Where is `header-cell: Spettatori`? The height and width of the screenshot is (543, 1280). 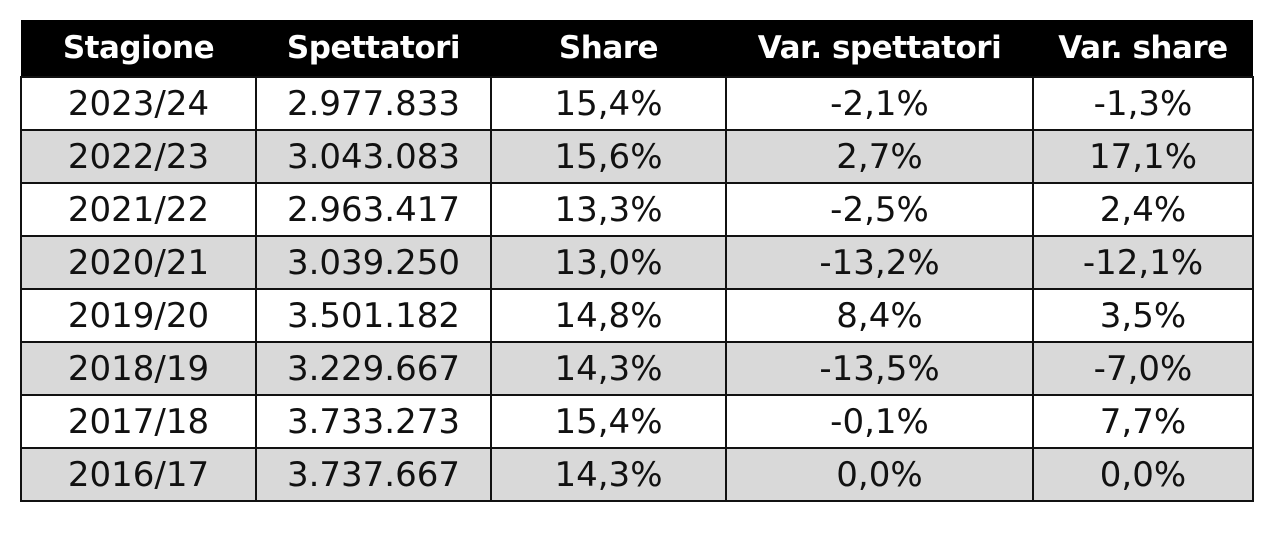 header-cell: Spettatori is located at coordinates (373, 48).